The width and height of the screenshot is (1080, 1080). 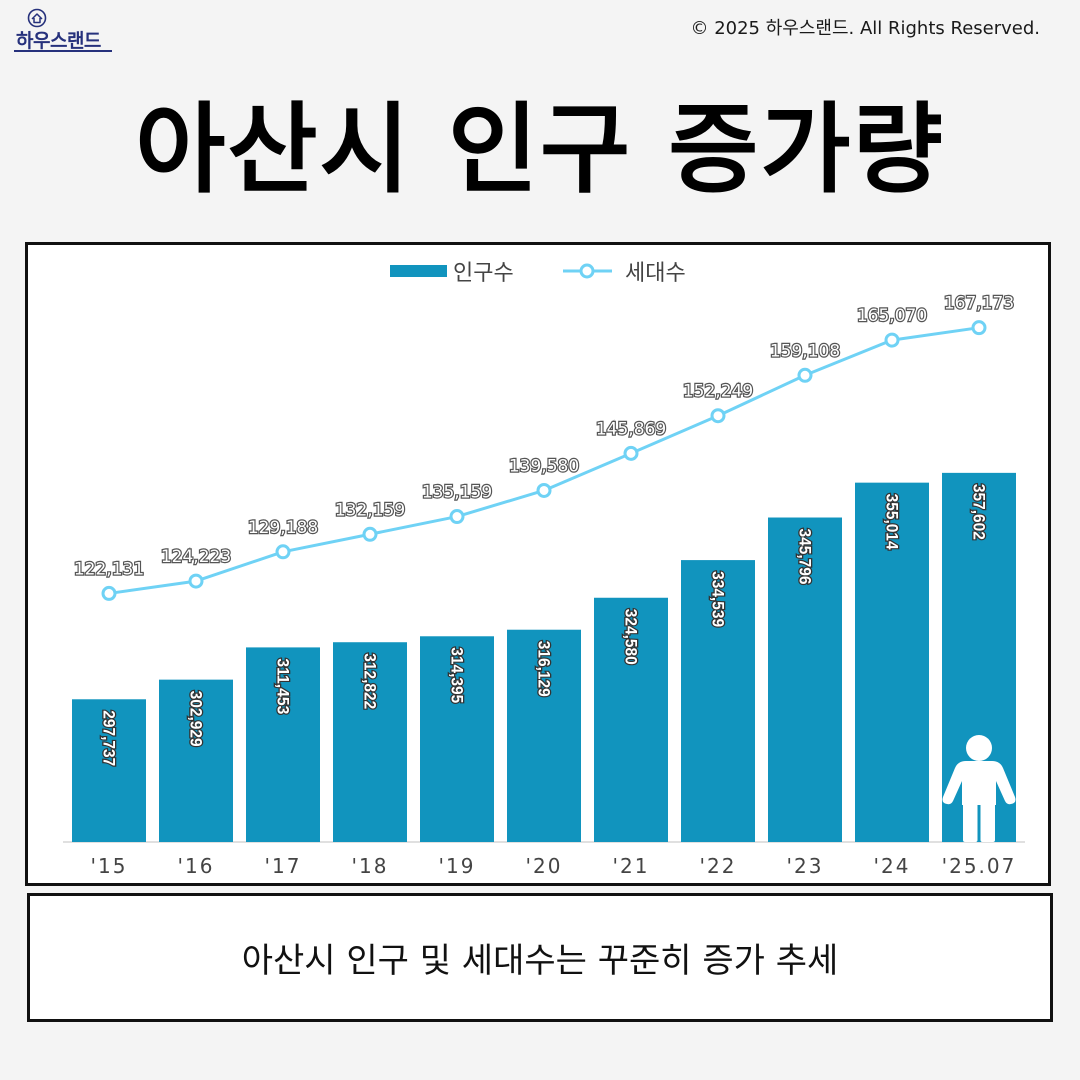 I want to click on logo-text: 하우스랜드, so click(x=58, y=41).